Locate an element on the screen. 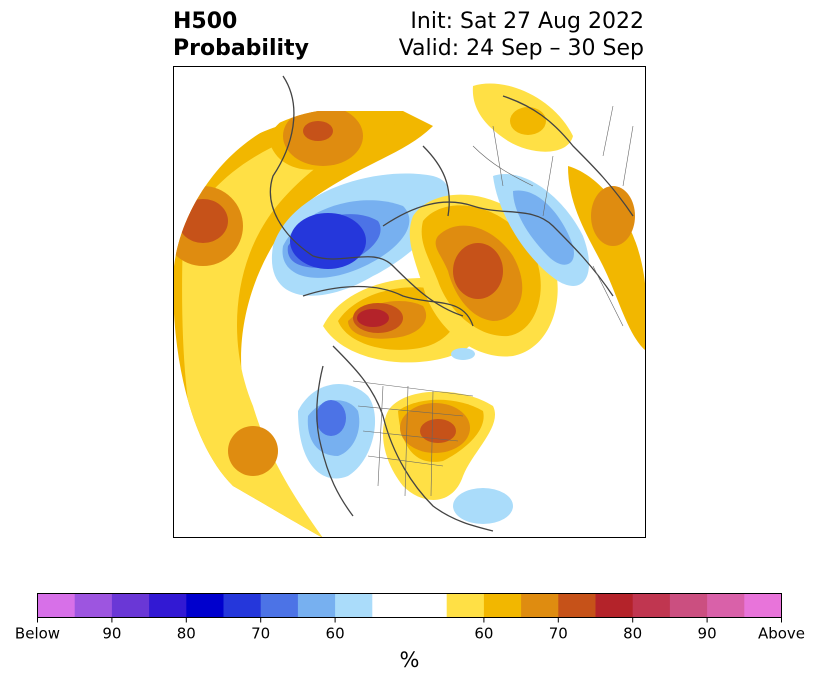  valid-range: Valid: 24 Sep – 30 Sep is located at coordinates (521, 48).